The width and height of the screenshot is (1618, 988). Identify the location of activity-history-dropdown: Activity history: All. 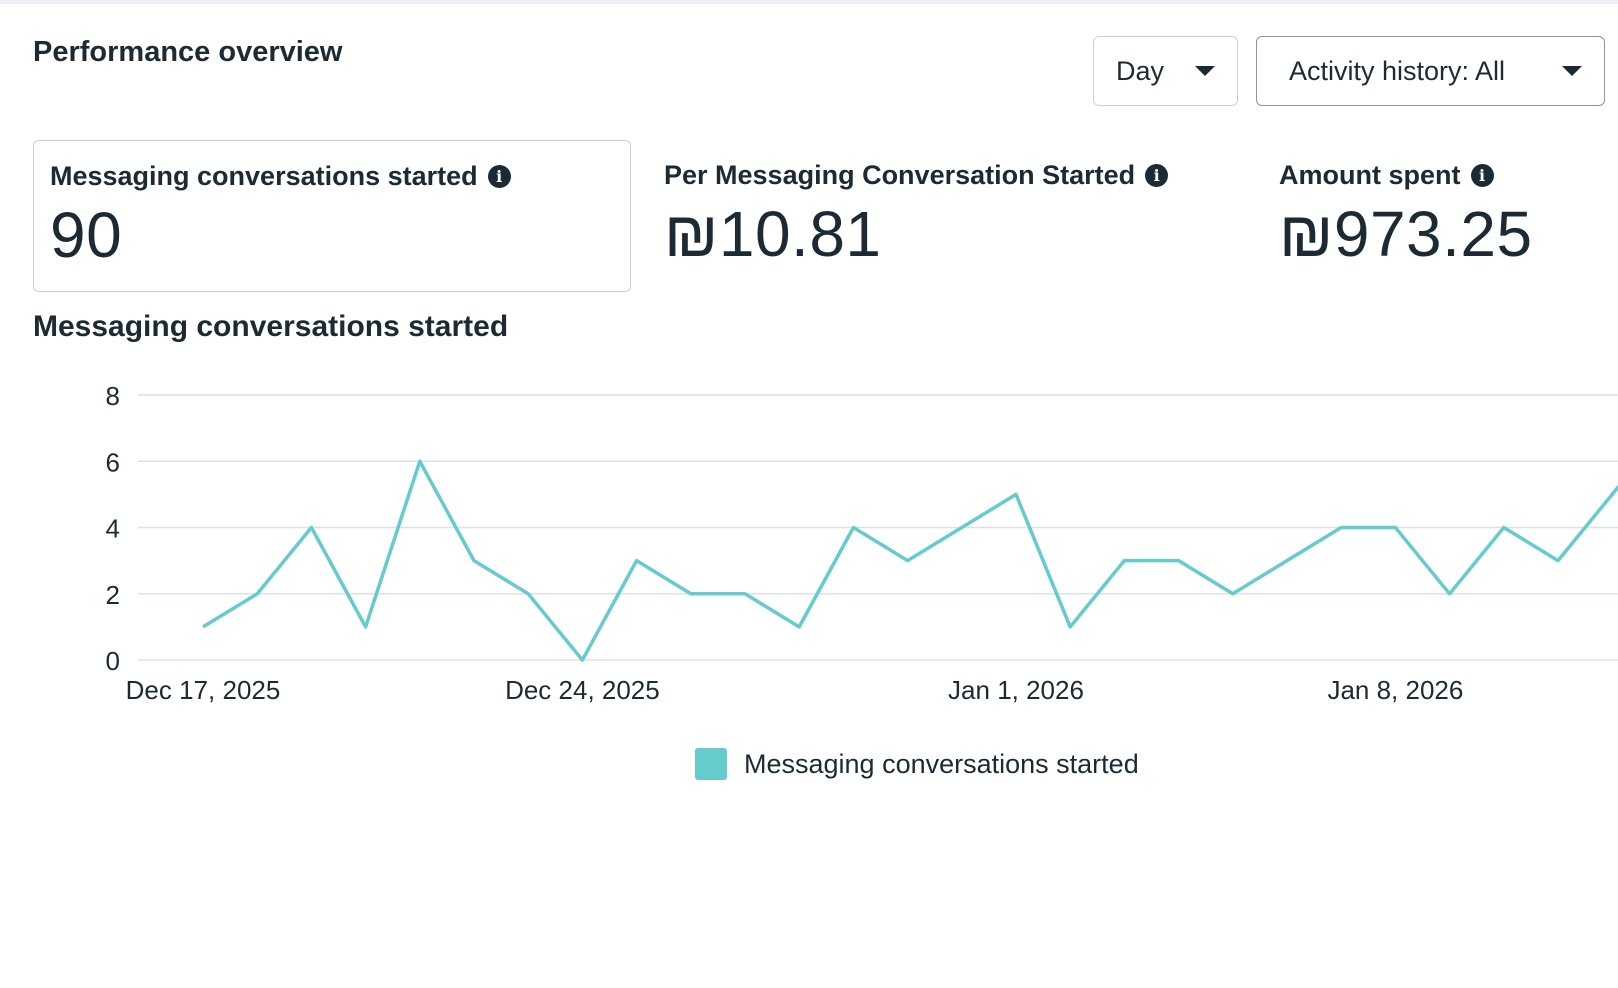
(1430, 71).